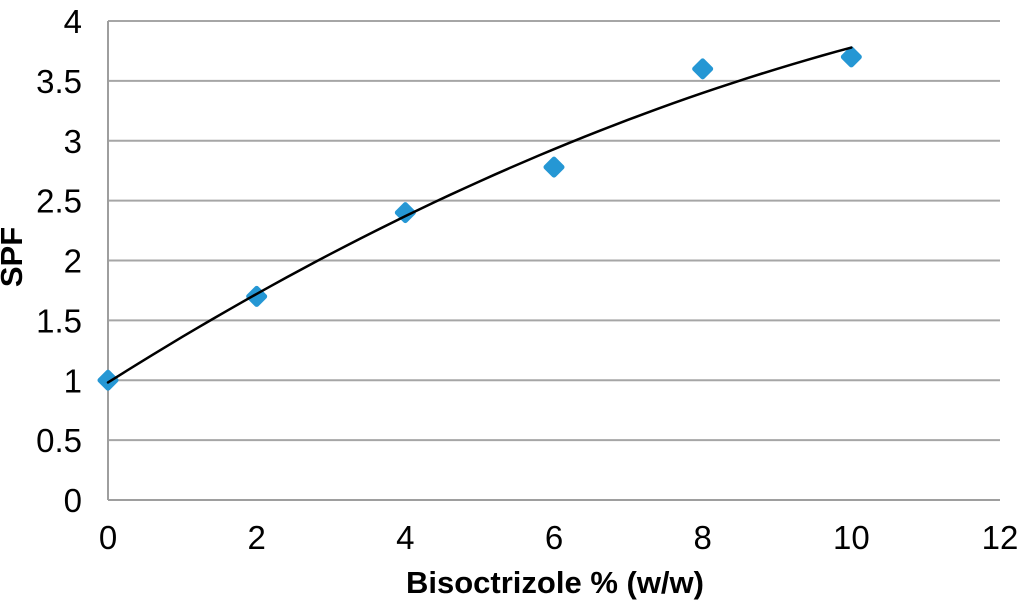 This screenshot has width=1024, height=606. Describe the element at coordinates (73, 21) in the screenshot. I see `y-tick-label: 4` at that location.